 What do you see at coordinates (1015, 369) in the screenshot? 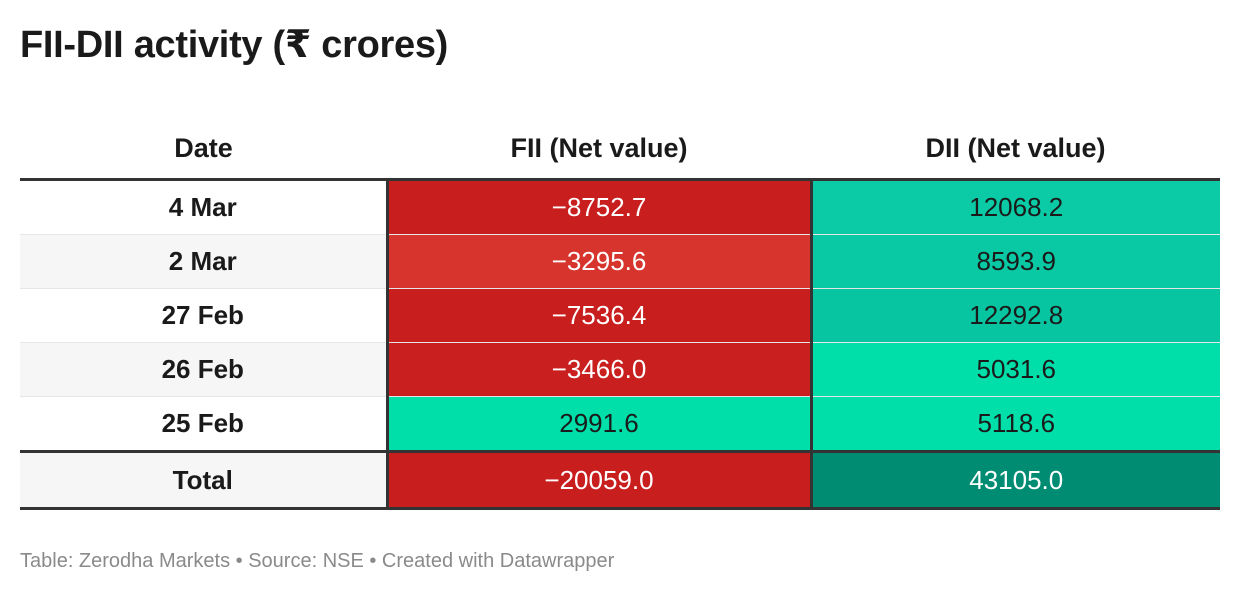
I see `dii-cell: 5031.6` at bounding box center [1015, 369].